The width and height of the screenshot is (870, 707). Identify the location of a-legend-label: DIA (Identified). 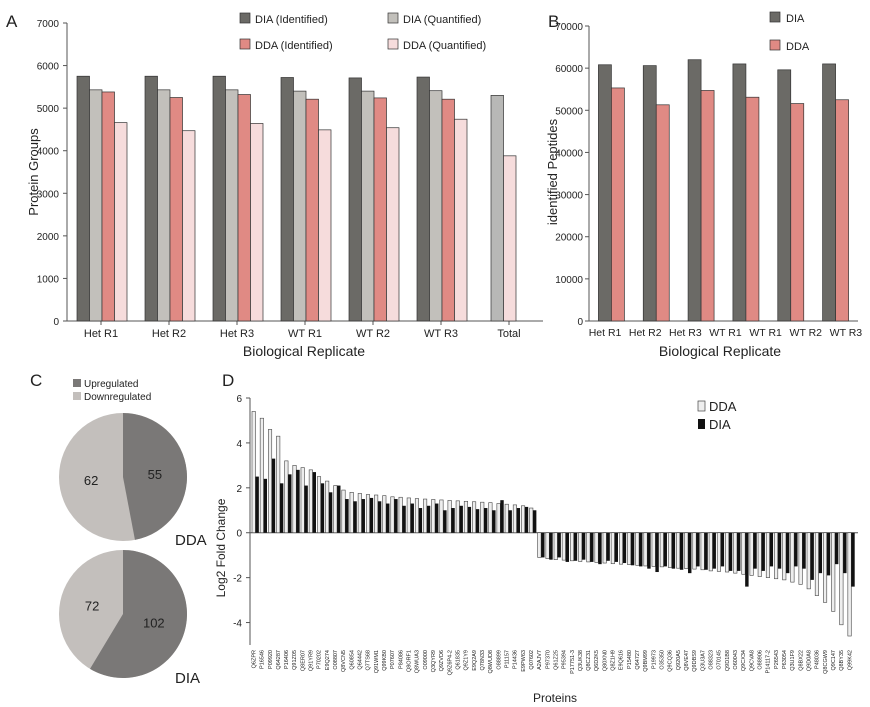
(291, 20).